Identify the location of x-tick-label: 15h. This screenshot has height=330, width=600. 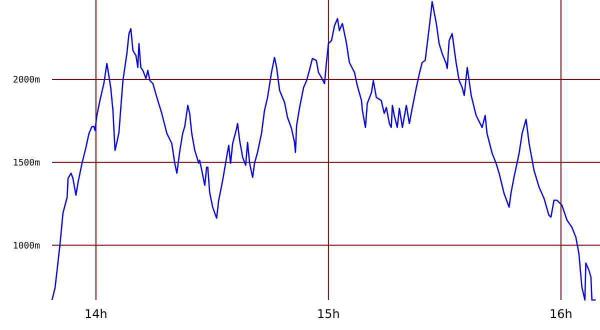
(328, 314).